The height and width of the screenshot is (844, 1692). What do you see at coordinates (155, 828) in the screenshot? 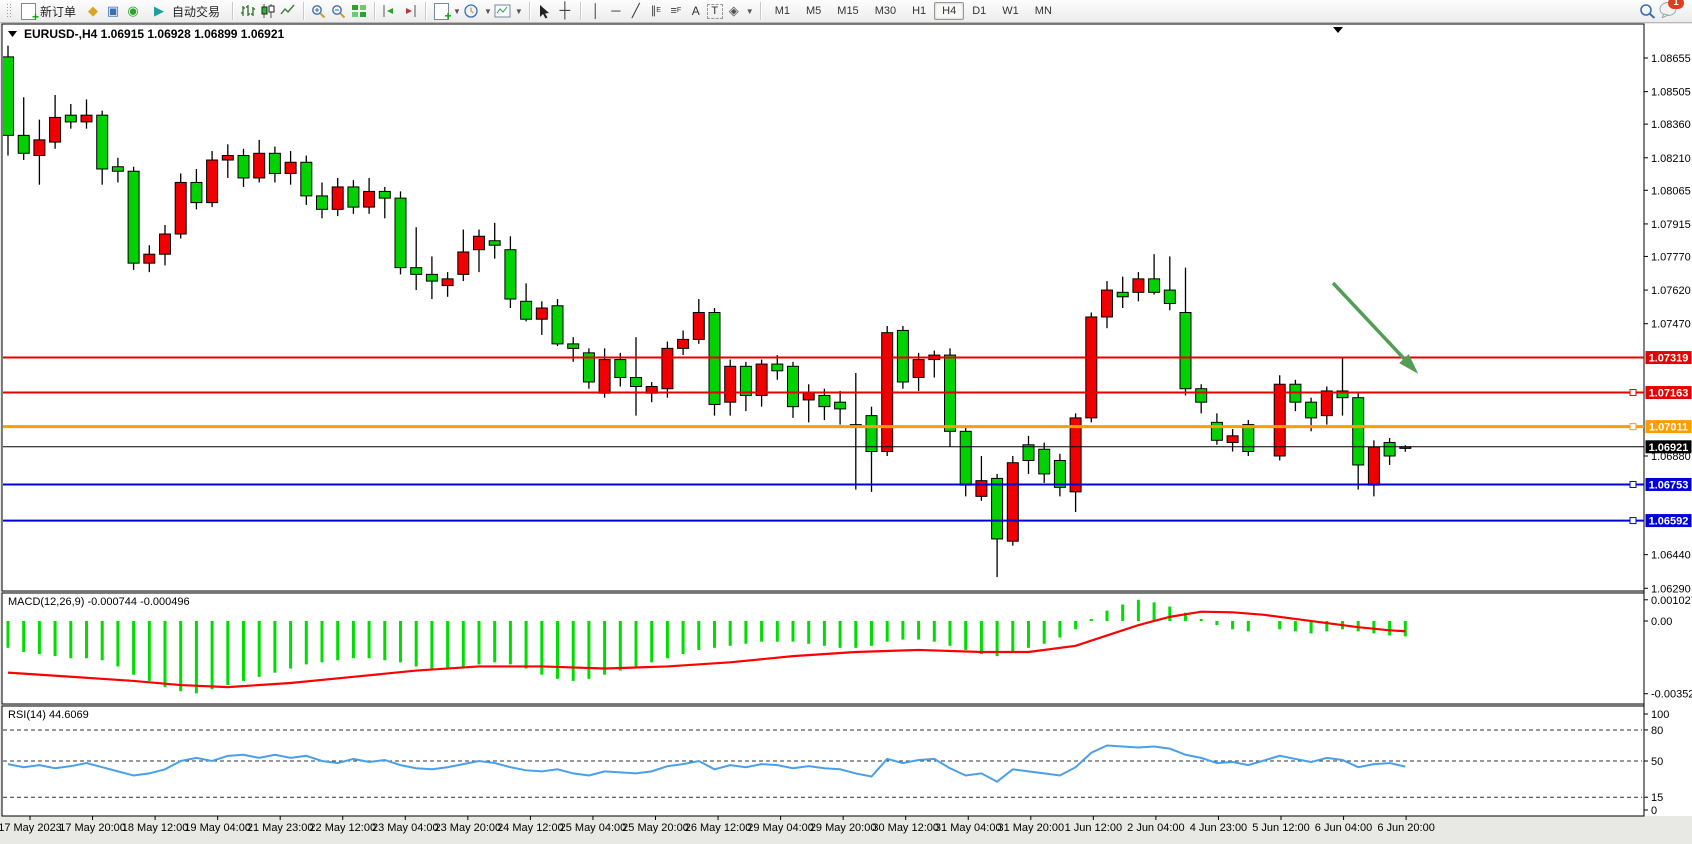
I see `svg-text: 18 May 12:00` at bounding box center [155, 828].